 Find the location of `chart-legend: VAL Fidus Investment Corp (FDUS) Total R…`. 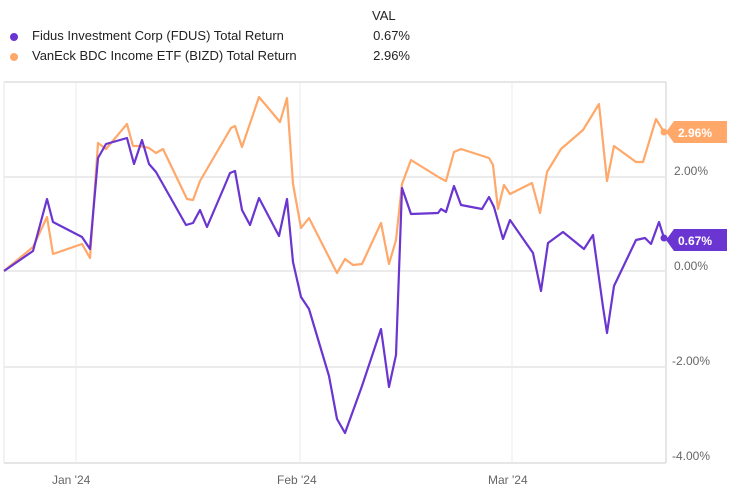

chart-legend: VAL Fidus Investment Corp (FDUS) Total R… is located at coordinates (210, 35).